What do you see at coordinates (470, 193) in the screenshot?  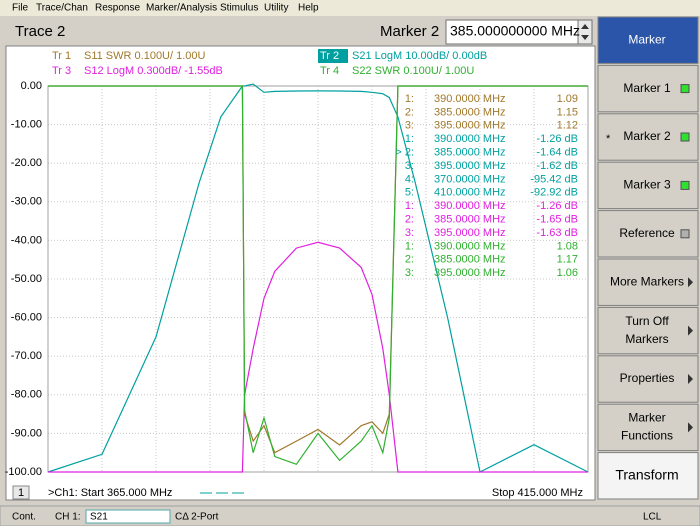 I see `marker-freq: 410.0000 MHz` at bounding box center [470, 193].